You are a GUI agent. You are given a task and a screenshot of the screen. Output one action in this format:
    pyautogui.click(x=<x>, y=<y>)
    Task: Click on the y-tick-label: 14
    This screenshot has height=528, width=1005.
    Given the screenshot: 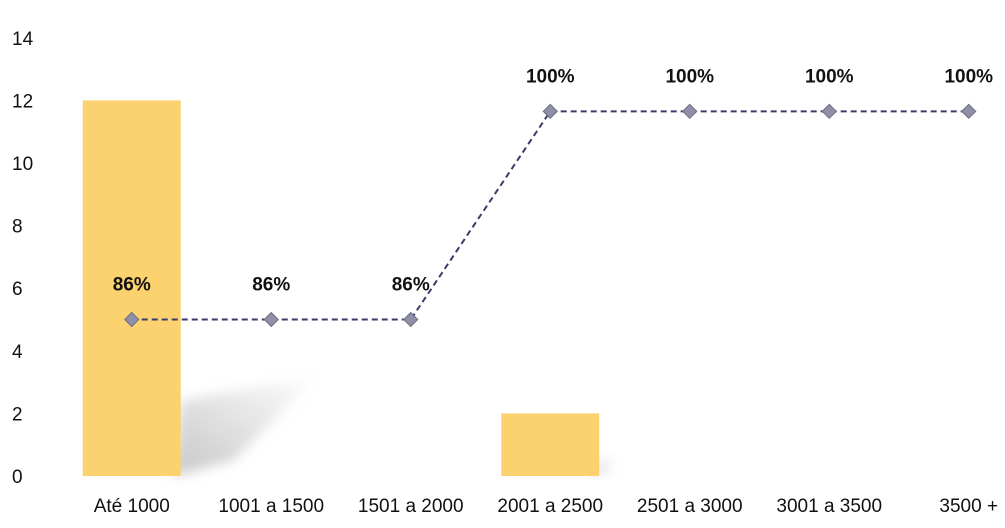 What is the action you would take?
    pyautogui.click(x=23, y=39)
    